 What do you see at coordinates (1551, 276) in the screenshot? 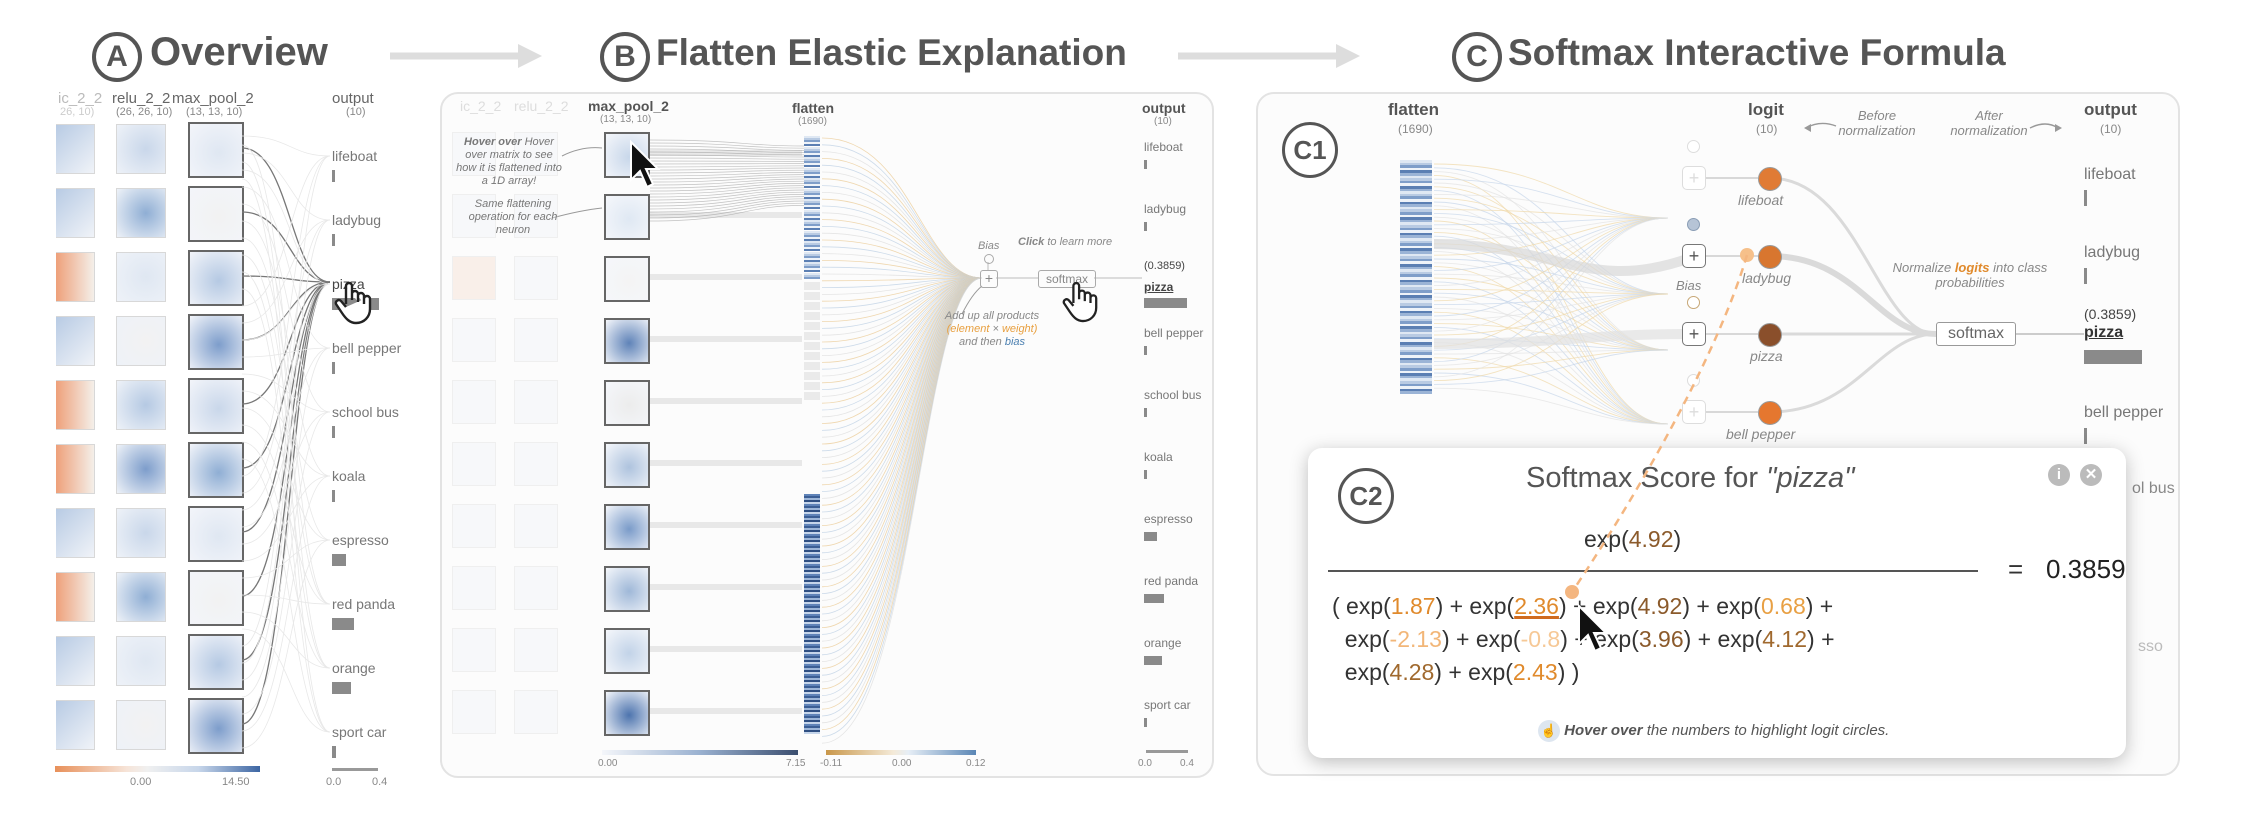
I see `c-weight-edge` at bounding box center [1551, 276].